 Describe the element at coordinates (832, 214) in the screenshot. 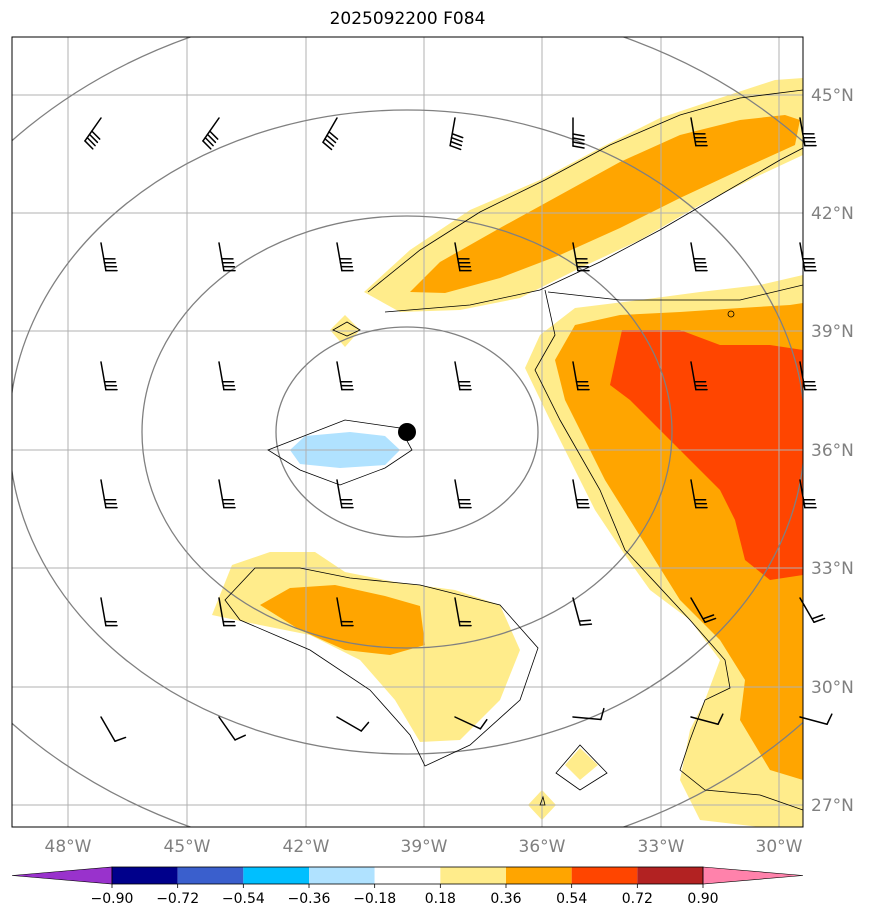

I see `lat-label: 42°N` at that location.